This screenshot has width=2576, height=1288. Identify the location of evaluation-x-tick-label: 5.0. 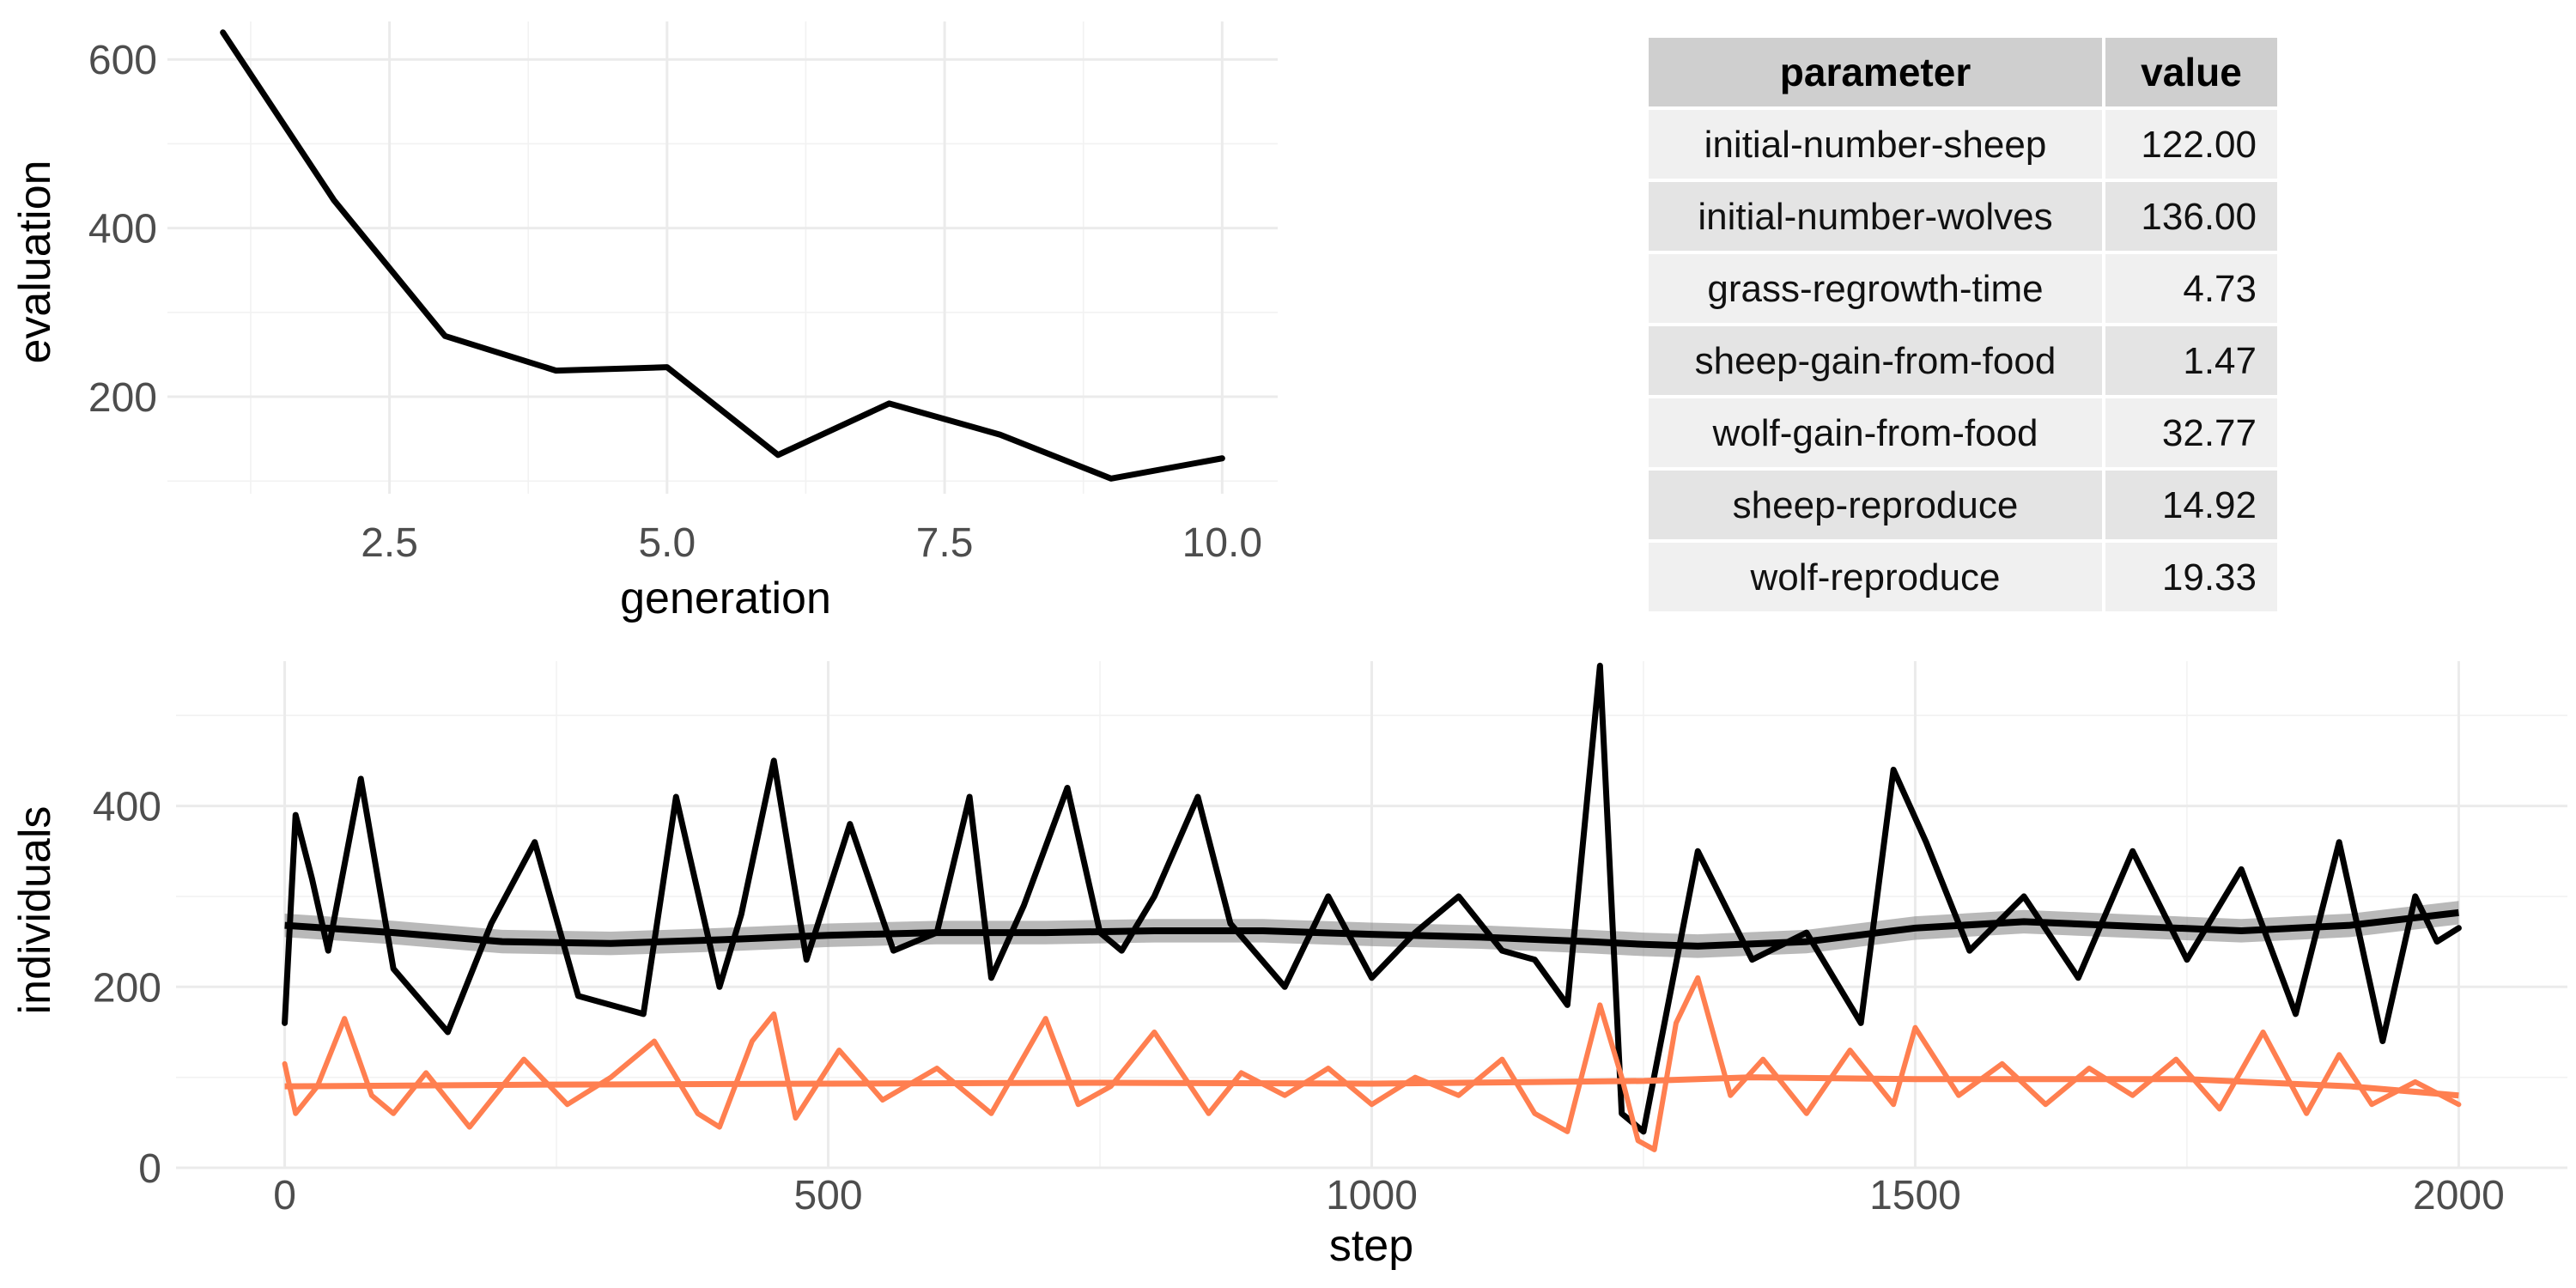
(667, 543).